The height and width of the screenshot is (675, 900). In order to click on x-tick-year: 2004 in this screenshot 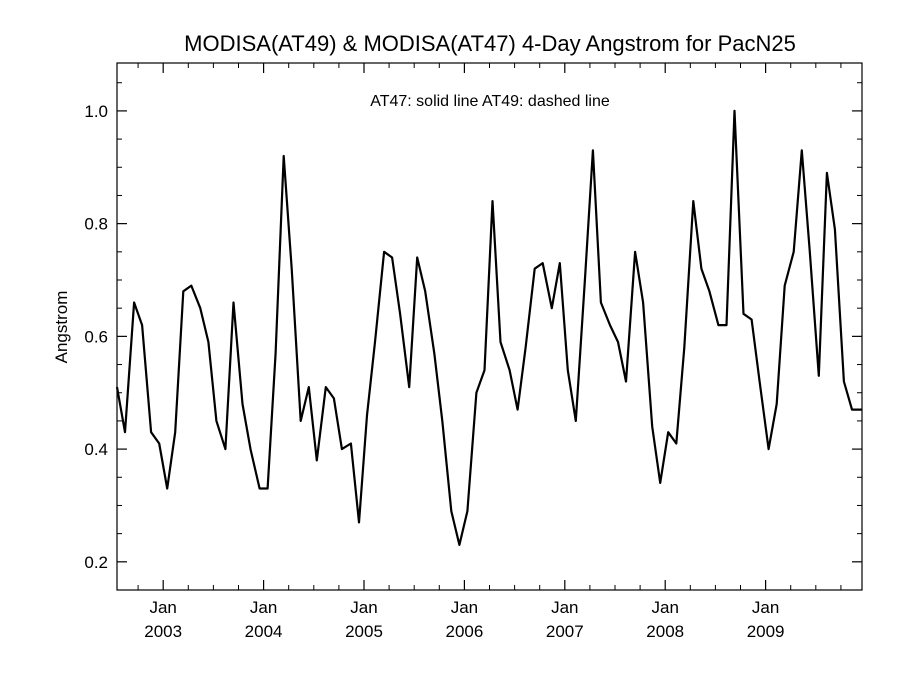, I will do `click(264, 631)`.